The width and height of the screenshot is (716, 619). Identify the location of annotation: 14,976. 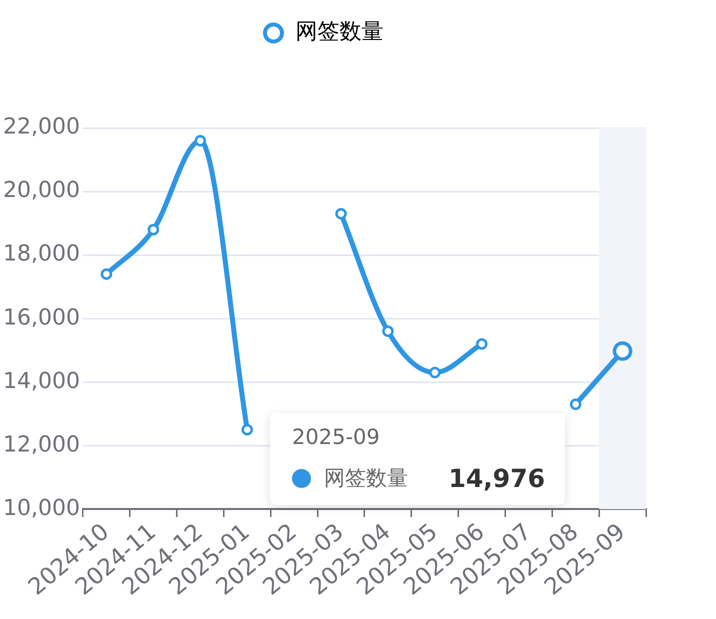
(496, 478).